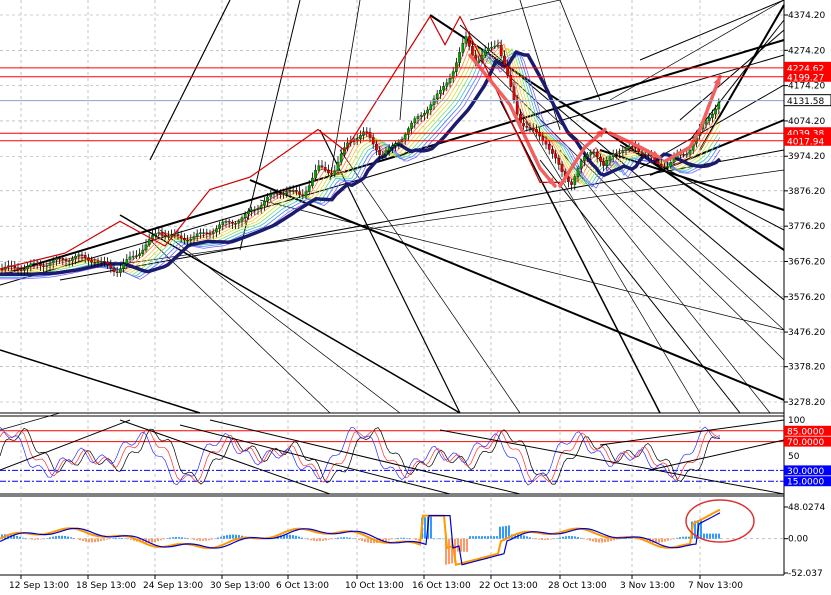 This screenshot has width=831, height=595. I want to click on price-level-label: 4017.94, so click(805, 142).